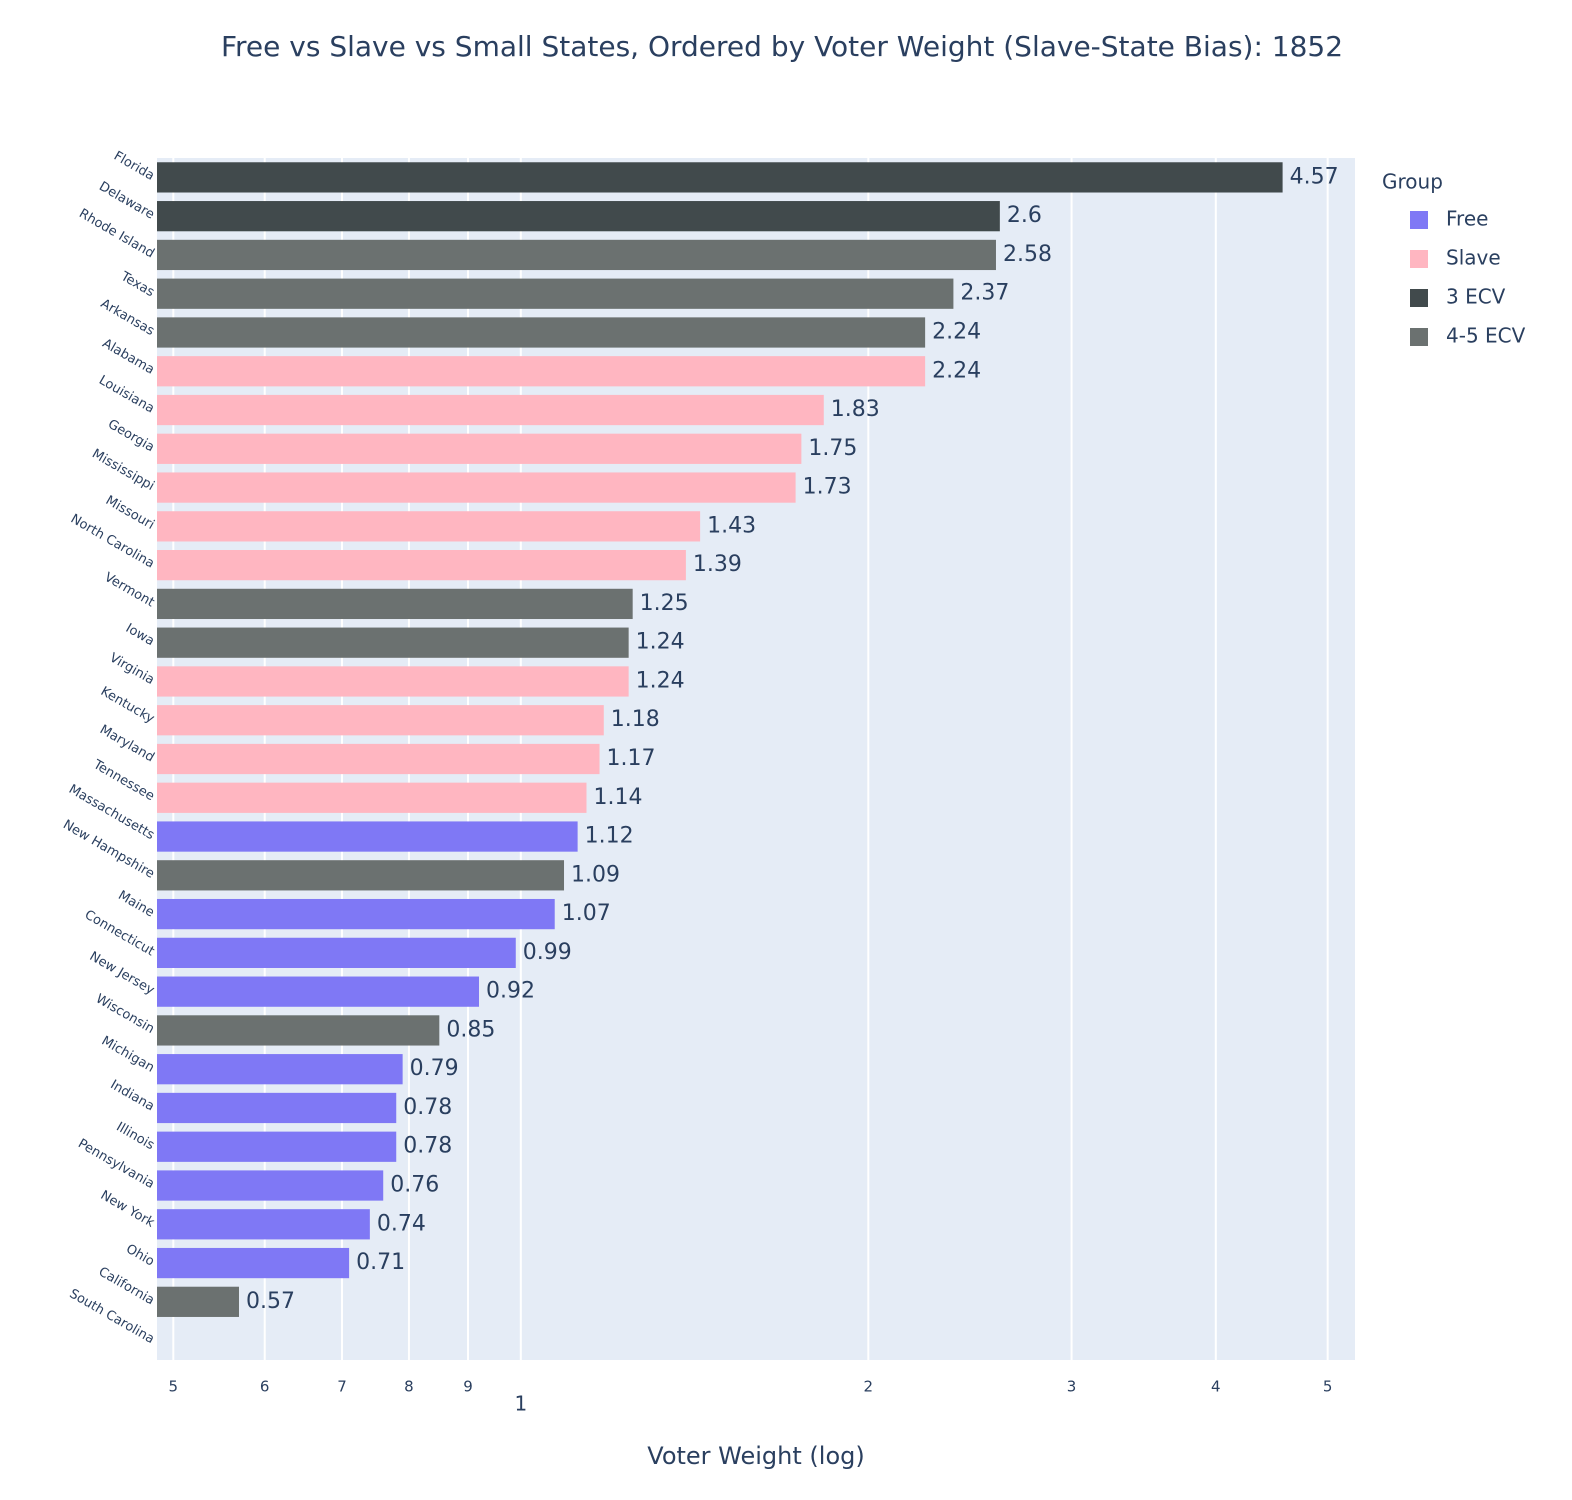 The image size is (1572, 1500). I want to click on y-tick-label: Missouri, so click(130, 513).